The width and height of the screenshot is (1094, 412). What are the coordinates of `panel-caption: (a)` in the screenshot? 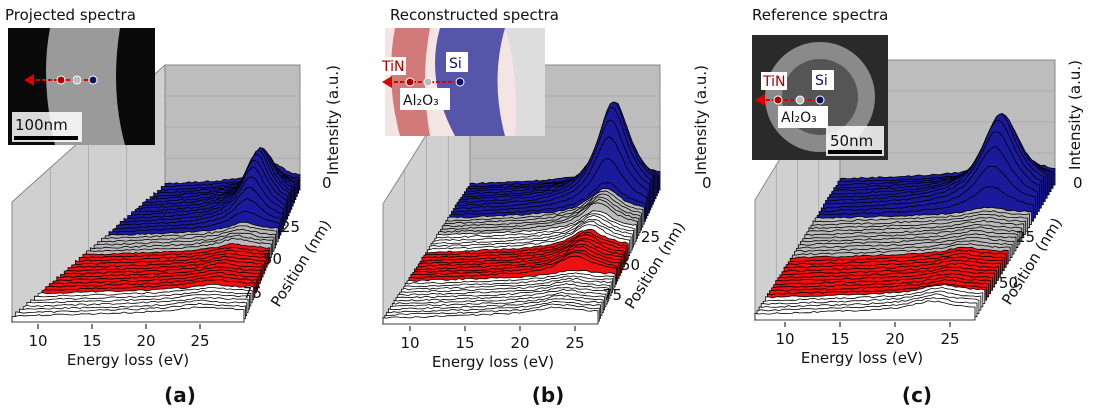 It's located at (180, 395).